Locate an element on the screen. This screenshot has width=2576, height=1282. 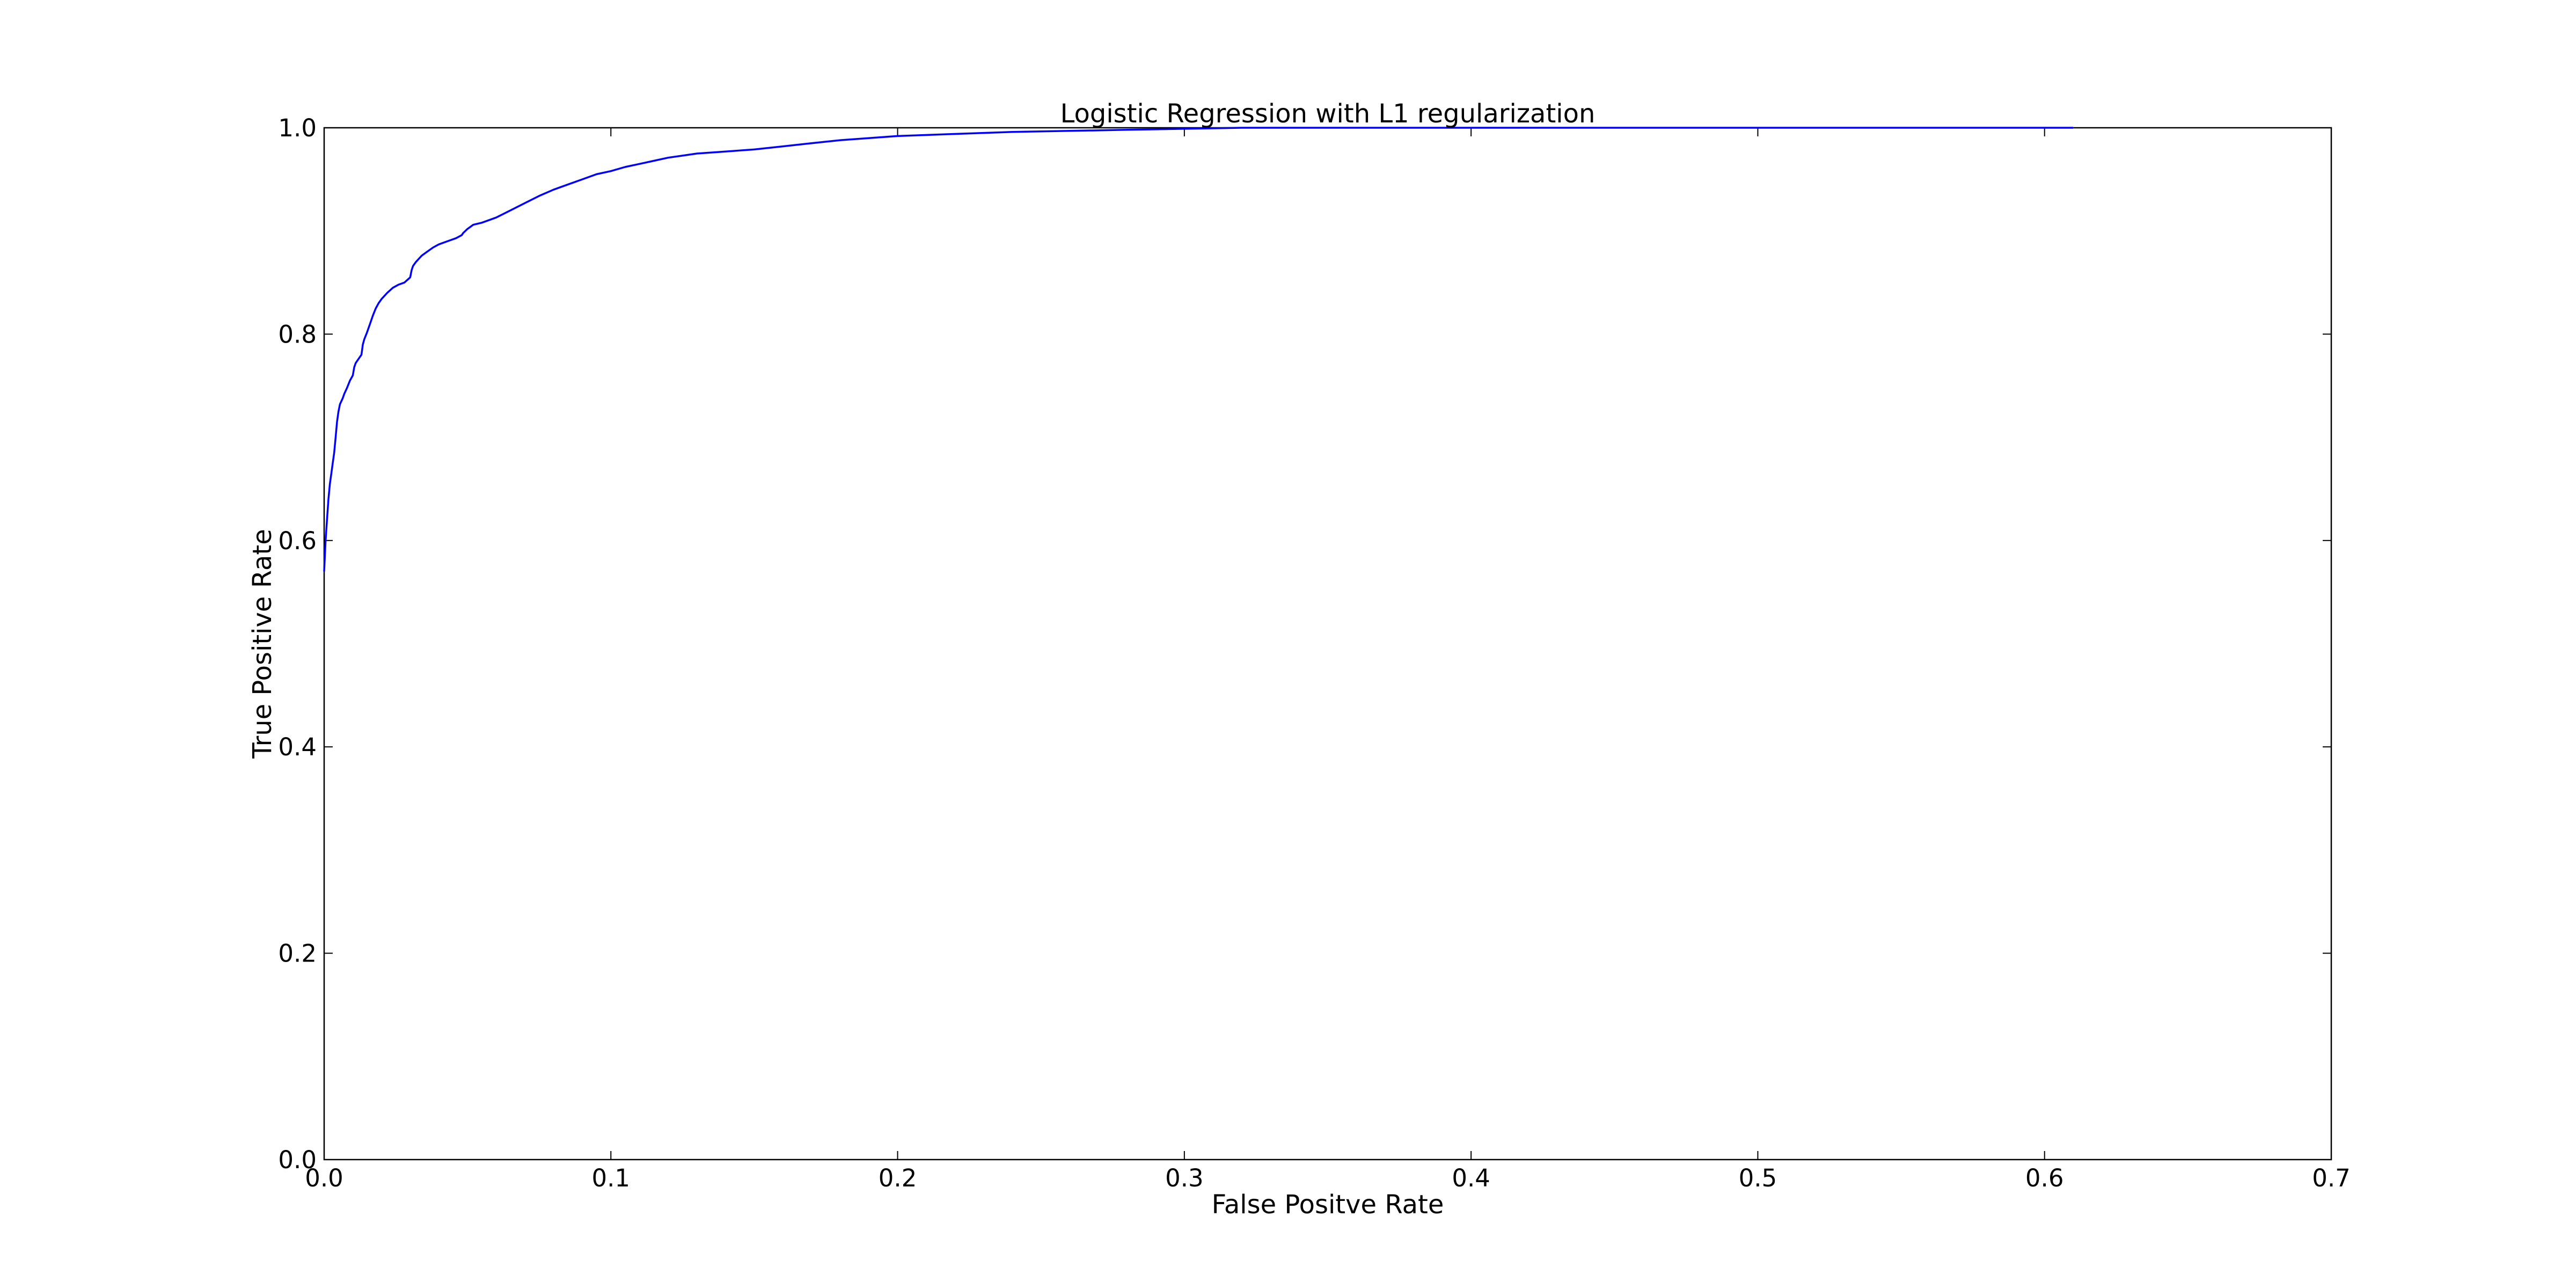
x-tick-label: 0.7 is located at coordinates (2331, 1178).